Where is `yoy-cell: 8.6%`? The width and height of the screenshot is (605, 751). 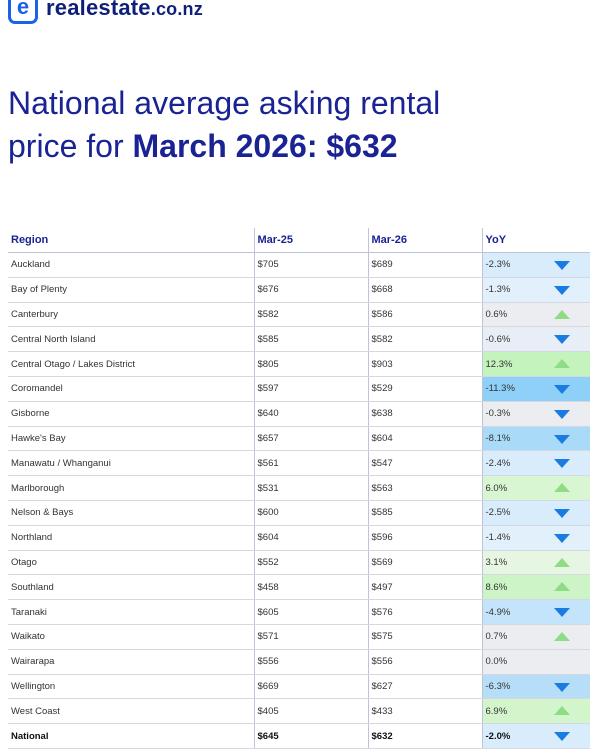 yoy-cell: 8.6% is located at coordinates (536, 587).